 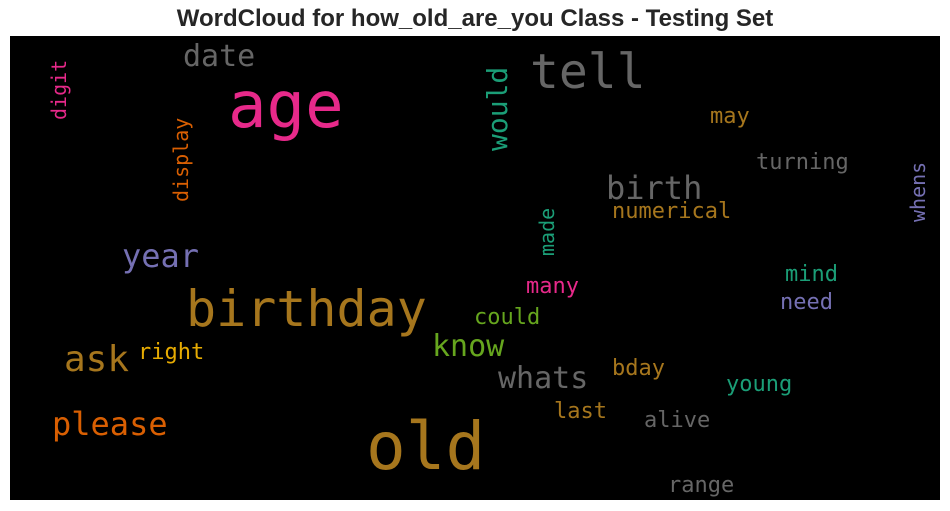 What do you see at coordinates (468, 346) in the screenshot?
I see `word-know: know` at bounding box center [468, 346].